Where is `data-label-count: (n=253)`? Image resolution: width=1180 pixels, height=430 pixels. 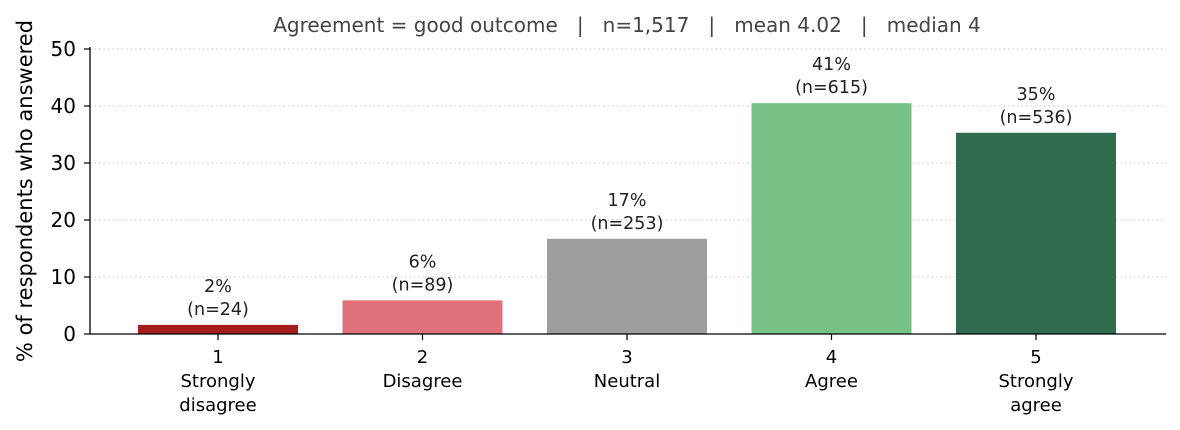
data-label-count: (n=253) is located at coordinates (627, 224).